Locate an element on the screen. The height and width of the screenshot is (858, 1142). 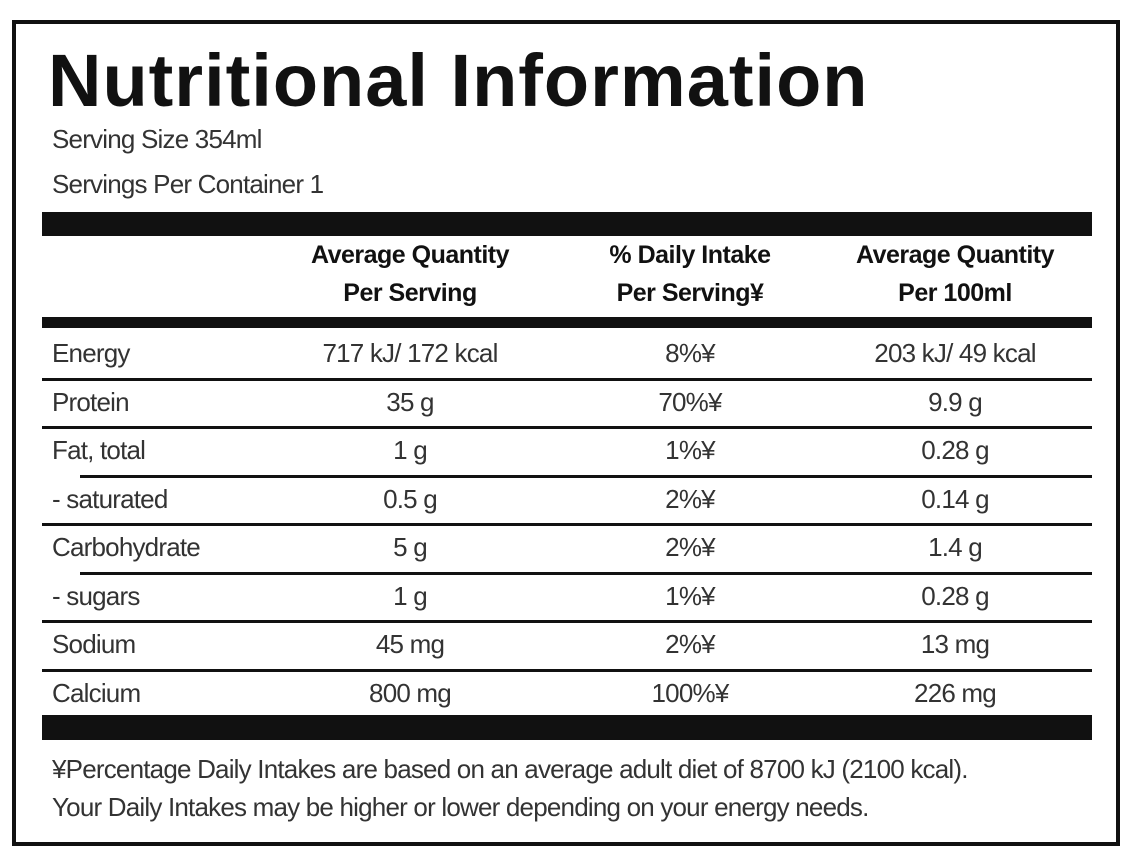
nutrient-value: 5 g is located at coordinates (410, 547).